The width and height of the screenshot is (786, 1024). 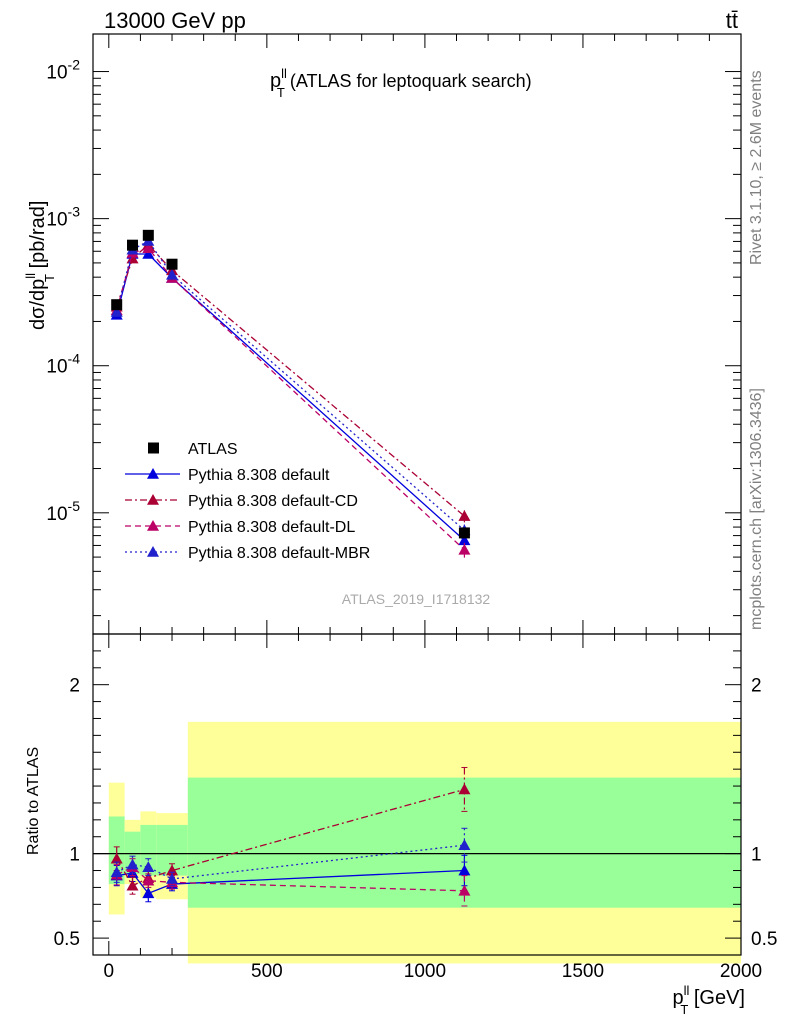 What do you see at coordinates (67, 939) in the screenshot?
I see `ratio-tick-label-left: 0.5` at bounding box center [67, 939].